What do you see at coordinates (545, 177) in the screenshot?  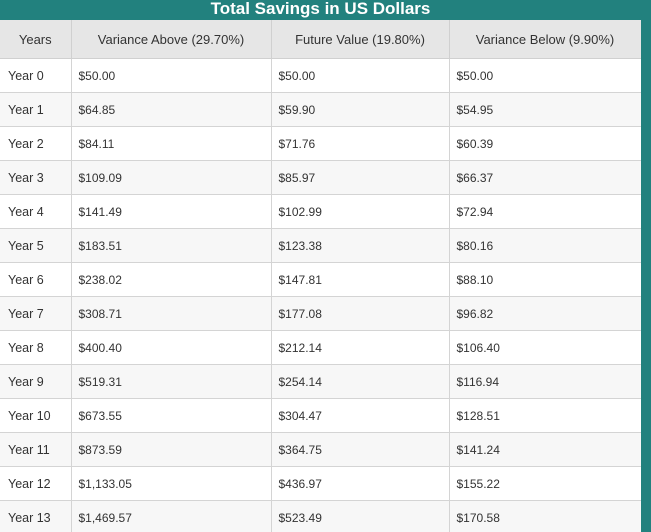 I see `variance-below-cell: $66.37` at bounding box center [545, 177].